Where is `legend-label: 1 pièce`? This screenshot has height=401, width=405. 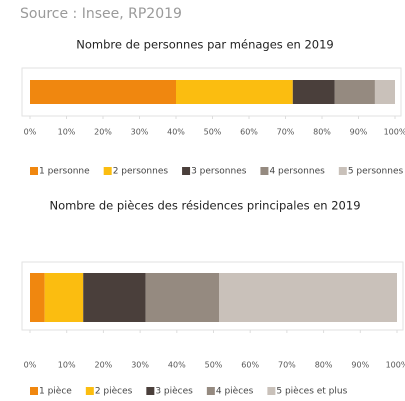
legend-label: 1 pièce is located at coordinates (55, 391).